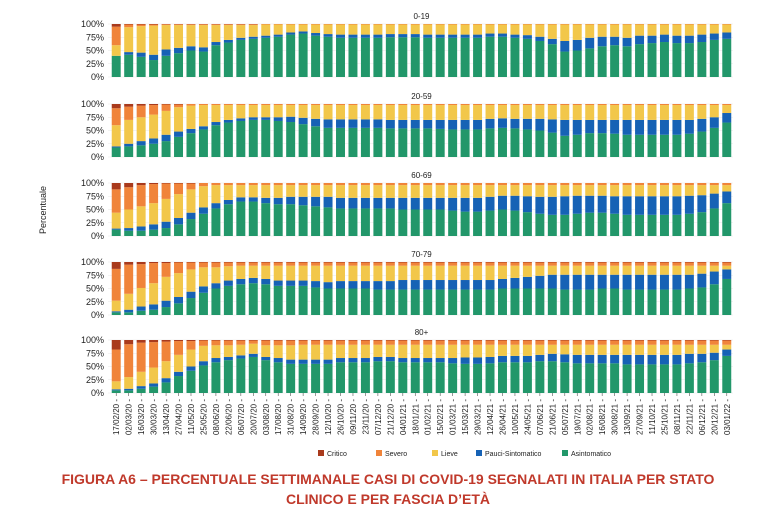 Image resolution: width=776 pixels, height=518 pixels. What do you see at coordinates (407, 127) in the screenshot?
I see `panel-20-59: 20-59 100% 75% 50% 25% 0%` at bounding box center [407, 127].